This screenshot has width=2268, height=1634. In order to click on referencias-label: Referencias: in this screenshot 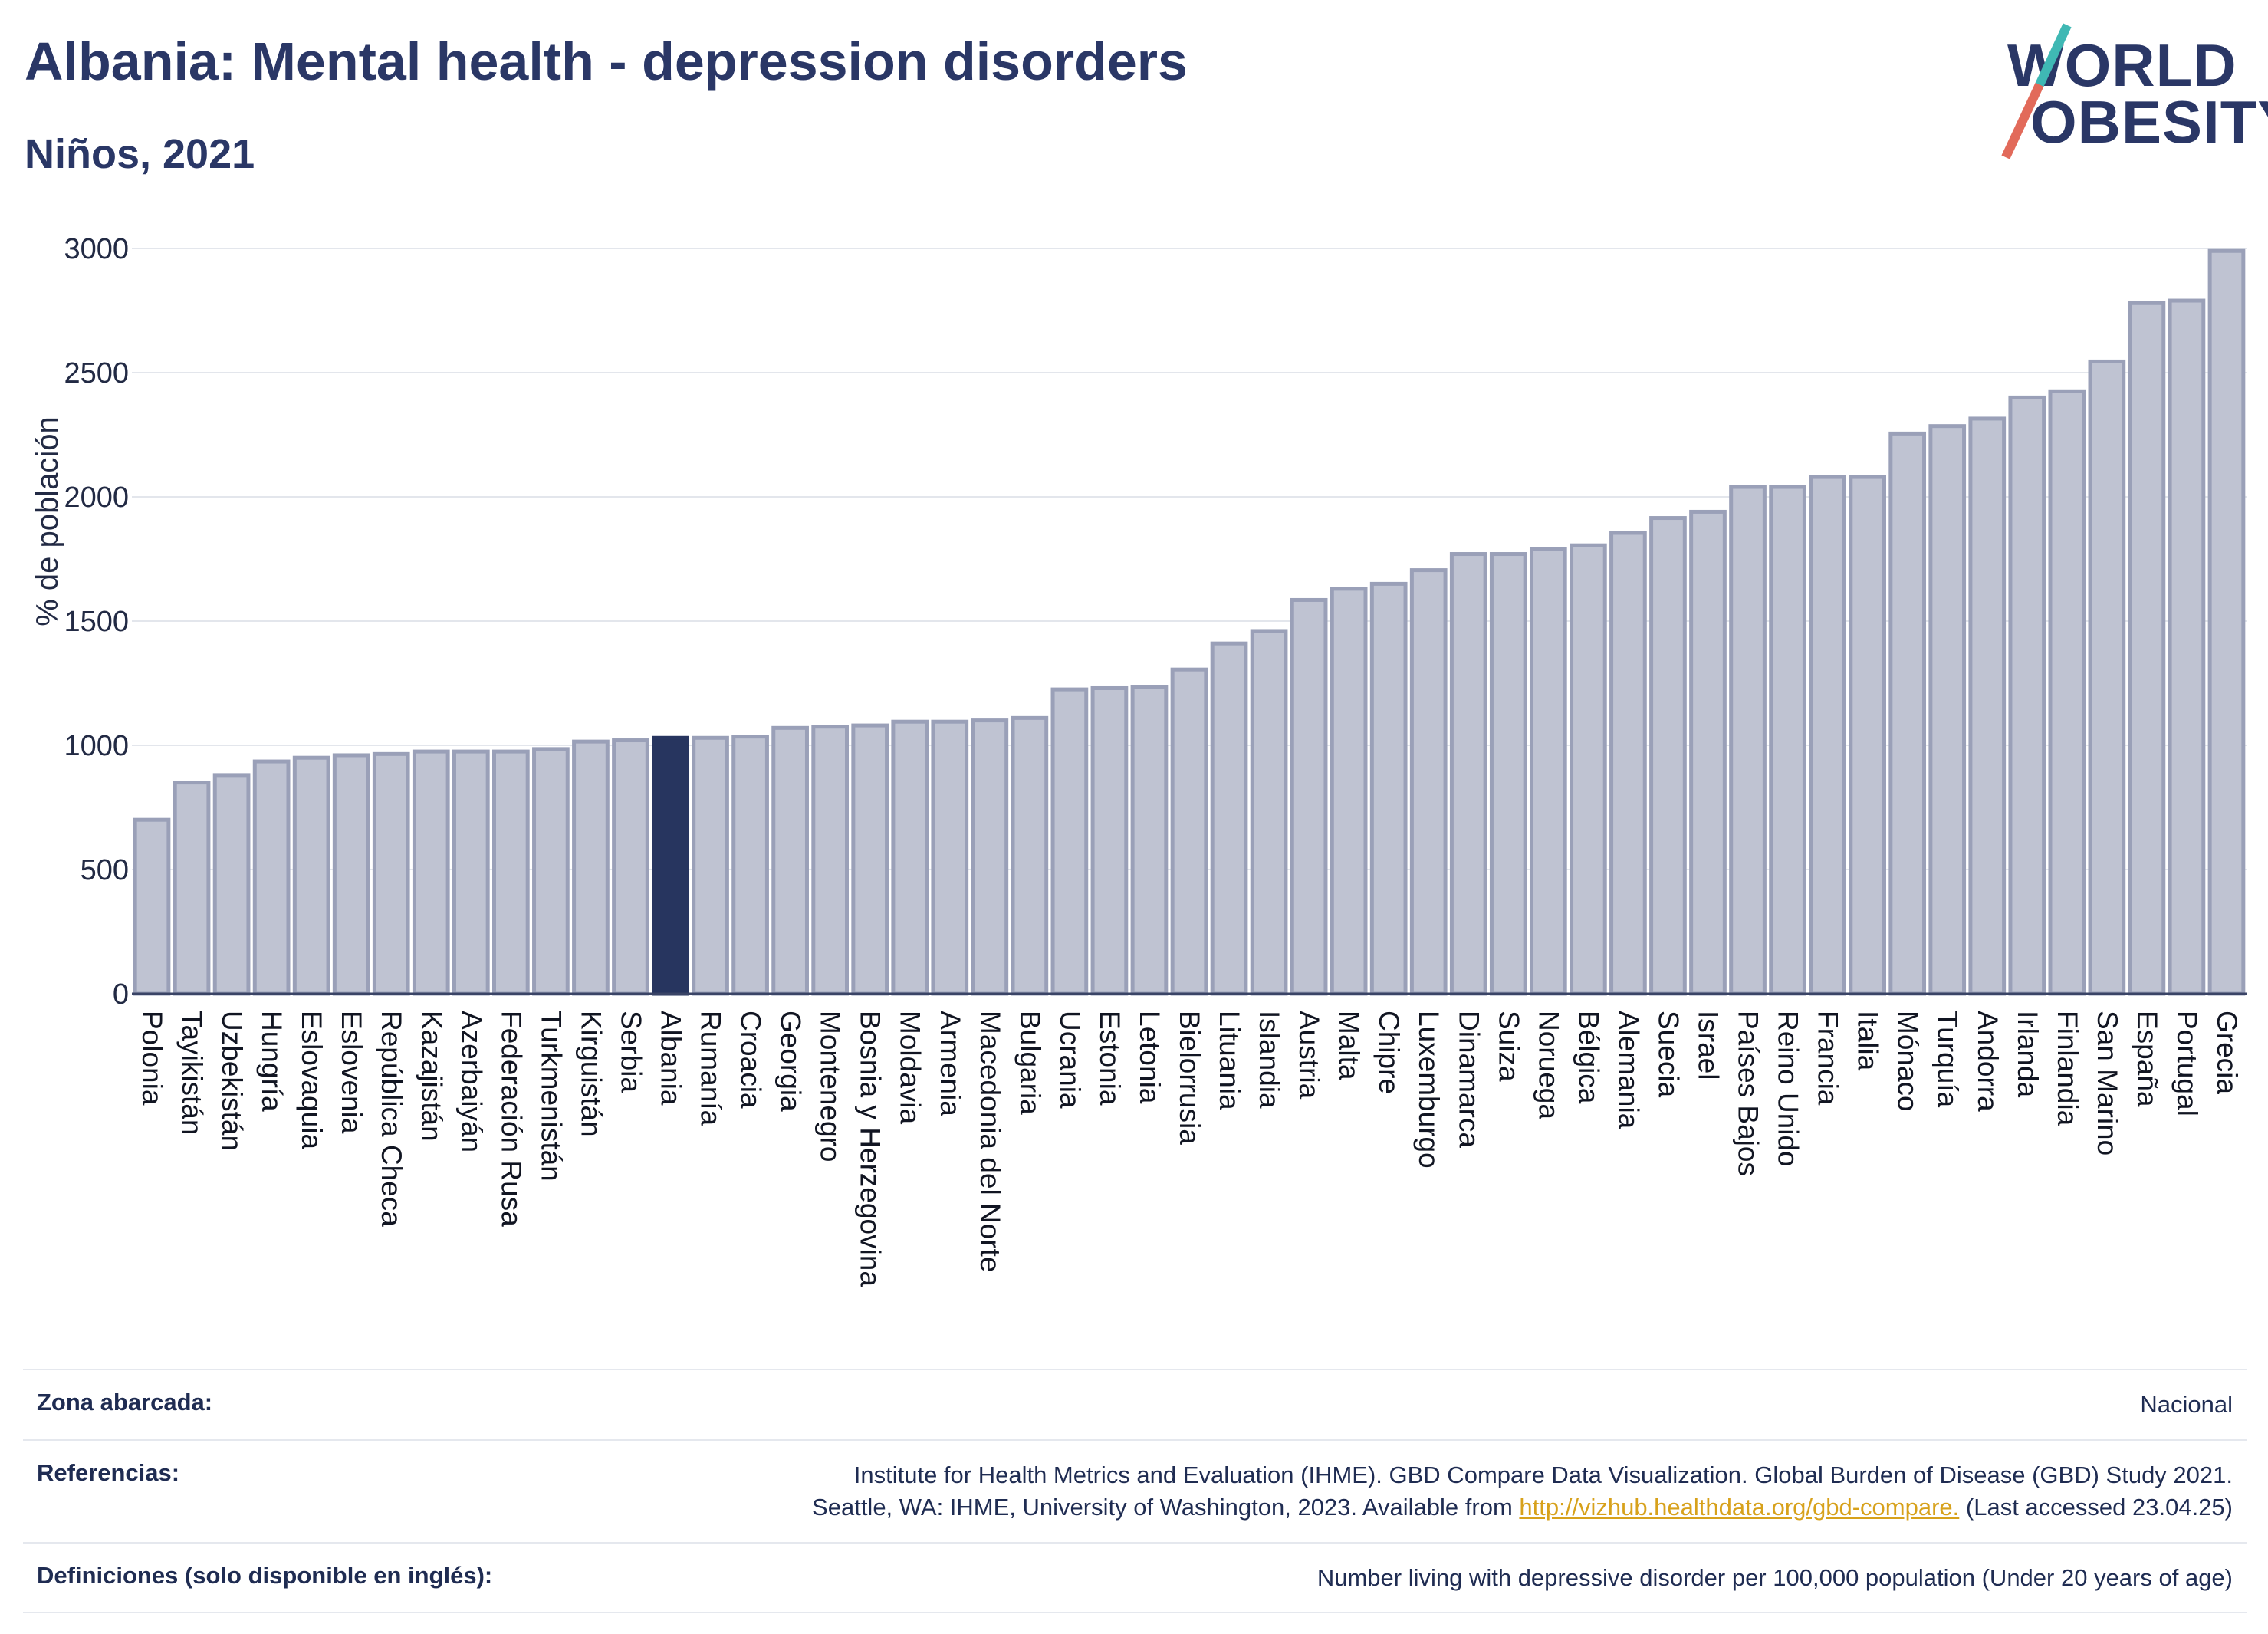, I will do `click(109, 1472)`.